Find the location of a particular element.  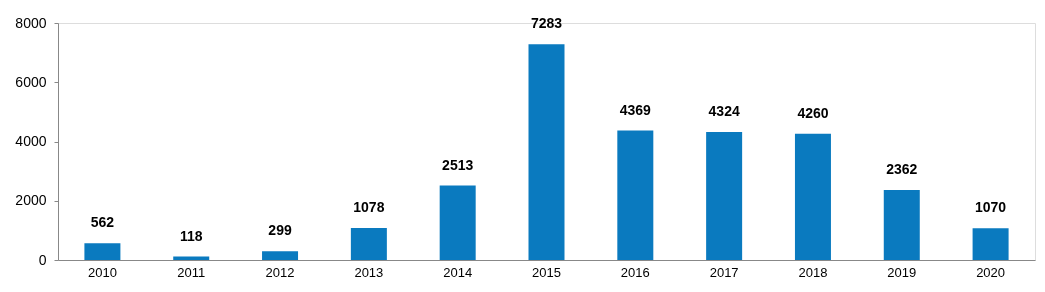

data-label: 118 is located at coordinates (191, 235).